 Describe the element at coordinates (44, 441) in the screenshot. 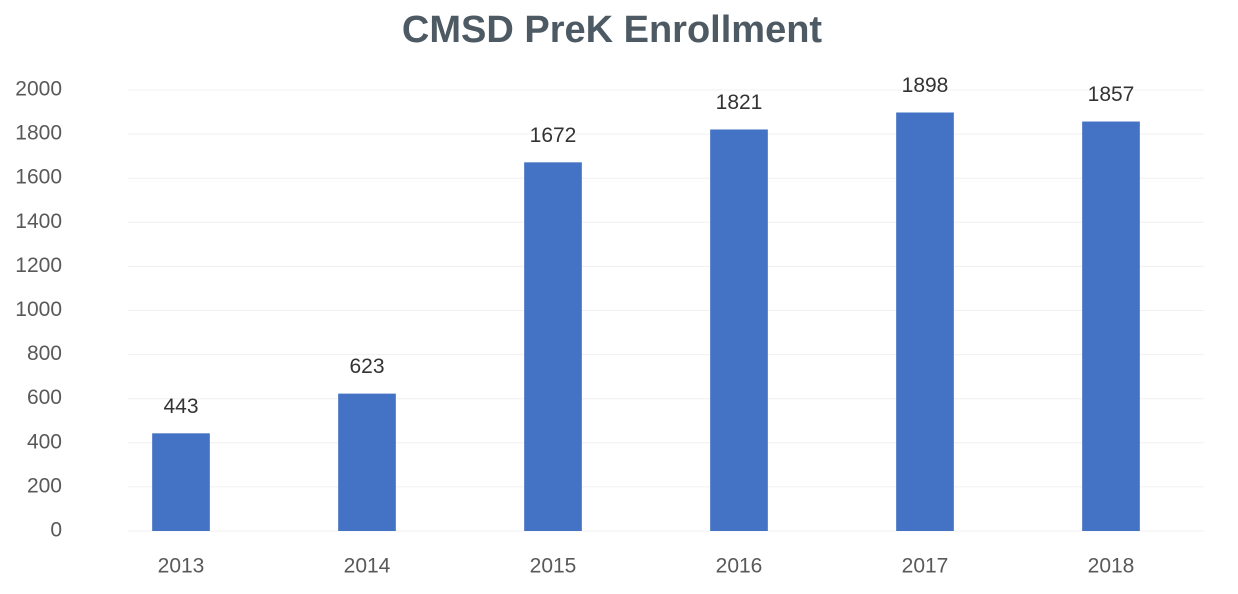

I see `y-tick-label: 400` at that location.